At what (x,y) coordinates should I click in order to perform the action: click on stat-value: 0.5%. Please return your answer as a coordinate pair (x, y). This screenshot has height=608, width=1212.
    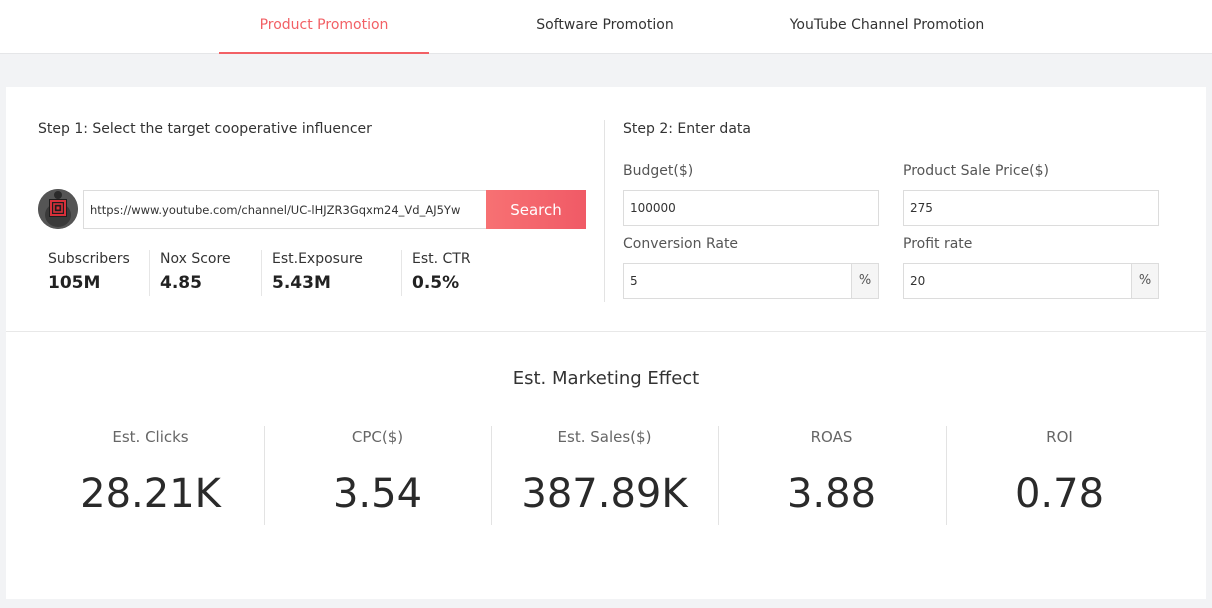
    Looking at the image, I should click on (436, 283).